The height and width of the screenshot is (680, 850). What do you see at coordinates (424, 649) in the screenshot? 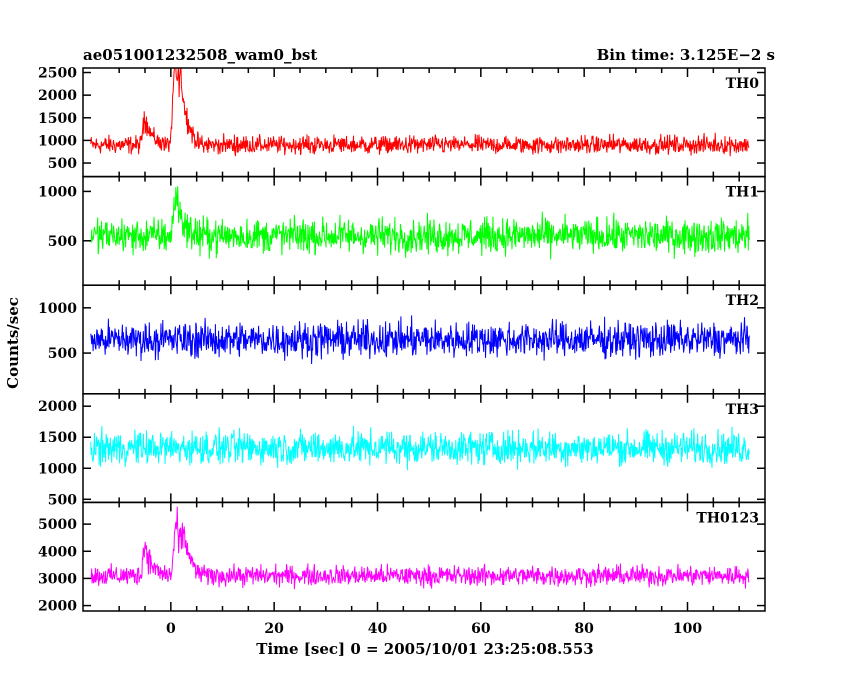
I see `x-axis-label: Time [sec] 0 = 2005/10/01 23:25:08.553` at bounding box center [424, 649].